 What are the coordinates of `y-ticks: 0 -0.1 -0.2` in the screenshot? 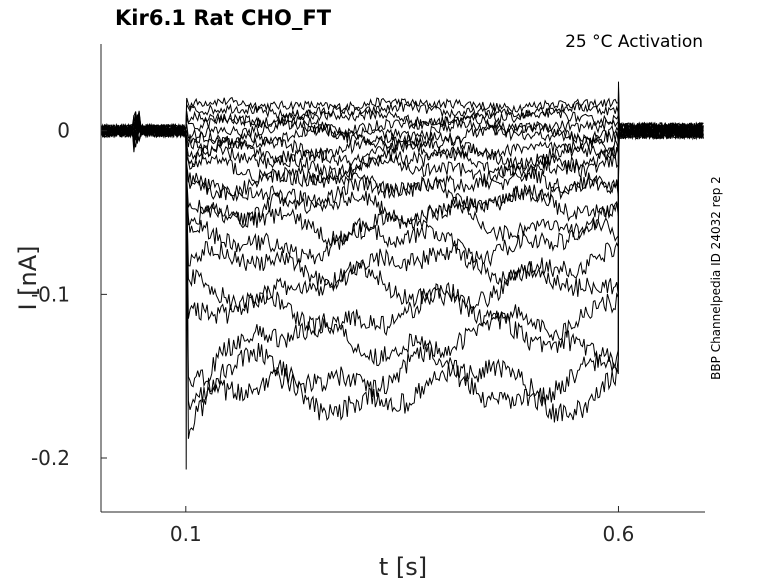 It's located at (69, 294).